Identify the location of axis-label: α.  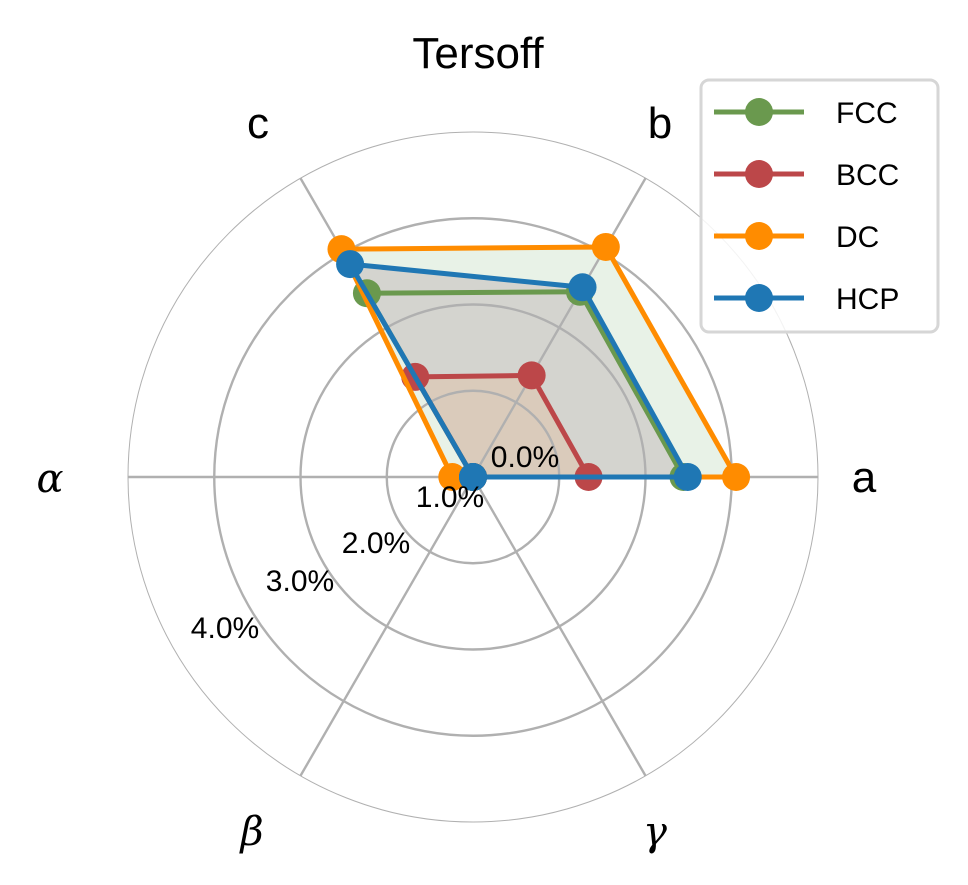
(49, 479).